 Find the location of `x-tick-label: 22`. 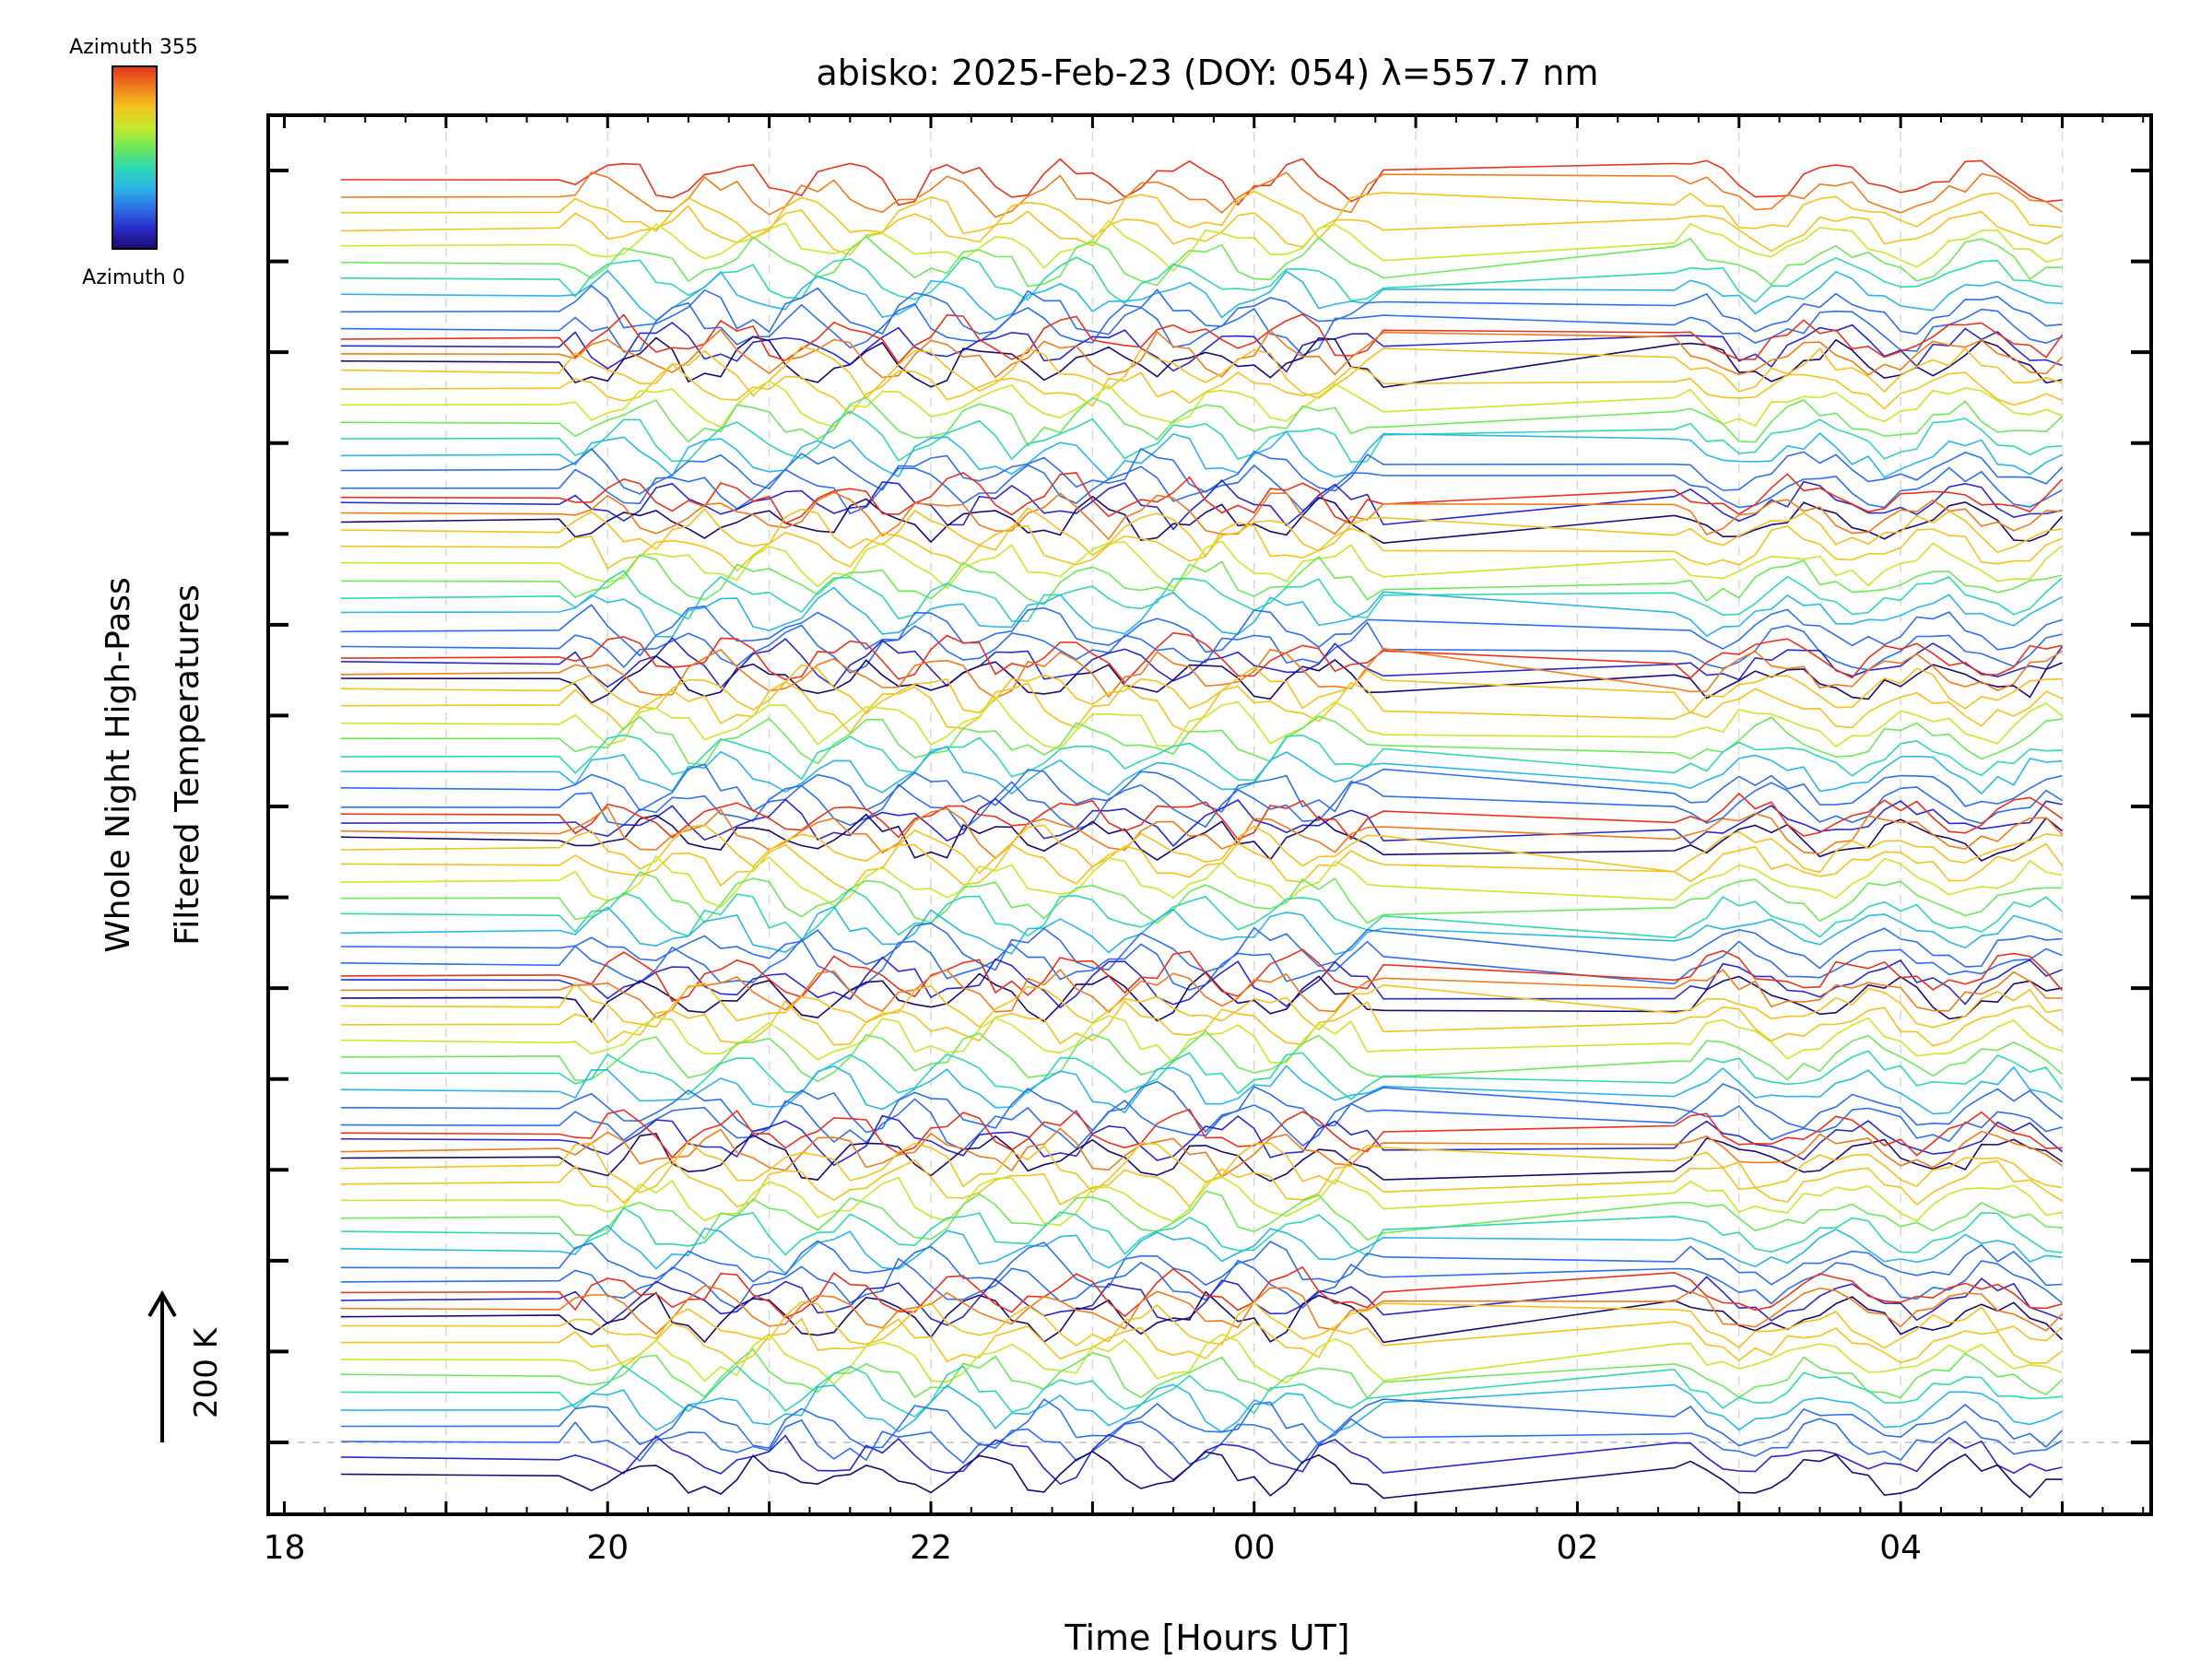

x-tick-label: 22 is located at coordinates (931, 1548).